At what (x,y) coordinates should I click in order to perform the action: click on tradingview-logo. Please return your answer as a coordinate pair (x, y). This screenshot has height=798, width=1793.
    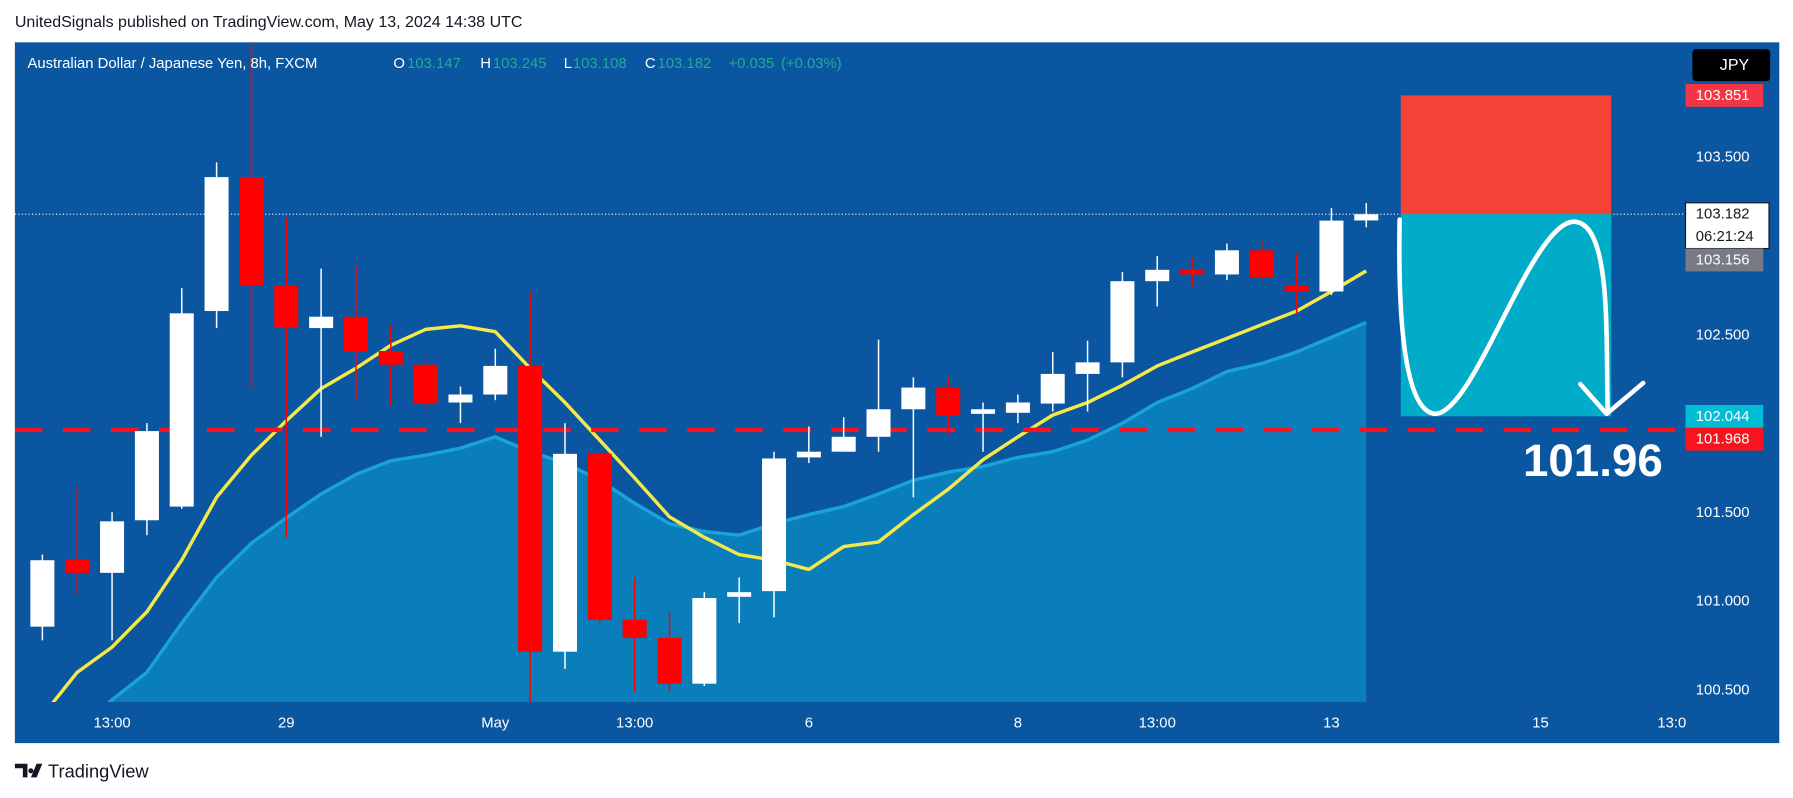
    Looking at the image, I should click on (28, 770).